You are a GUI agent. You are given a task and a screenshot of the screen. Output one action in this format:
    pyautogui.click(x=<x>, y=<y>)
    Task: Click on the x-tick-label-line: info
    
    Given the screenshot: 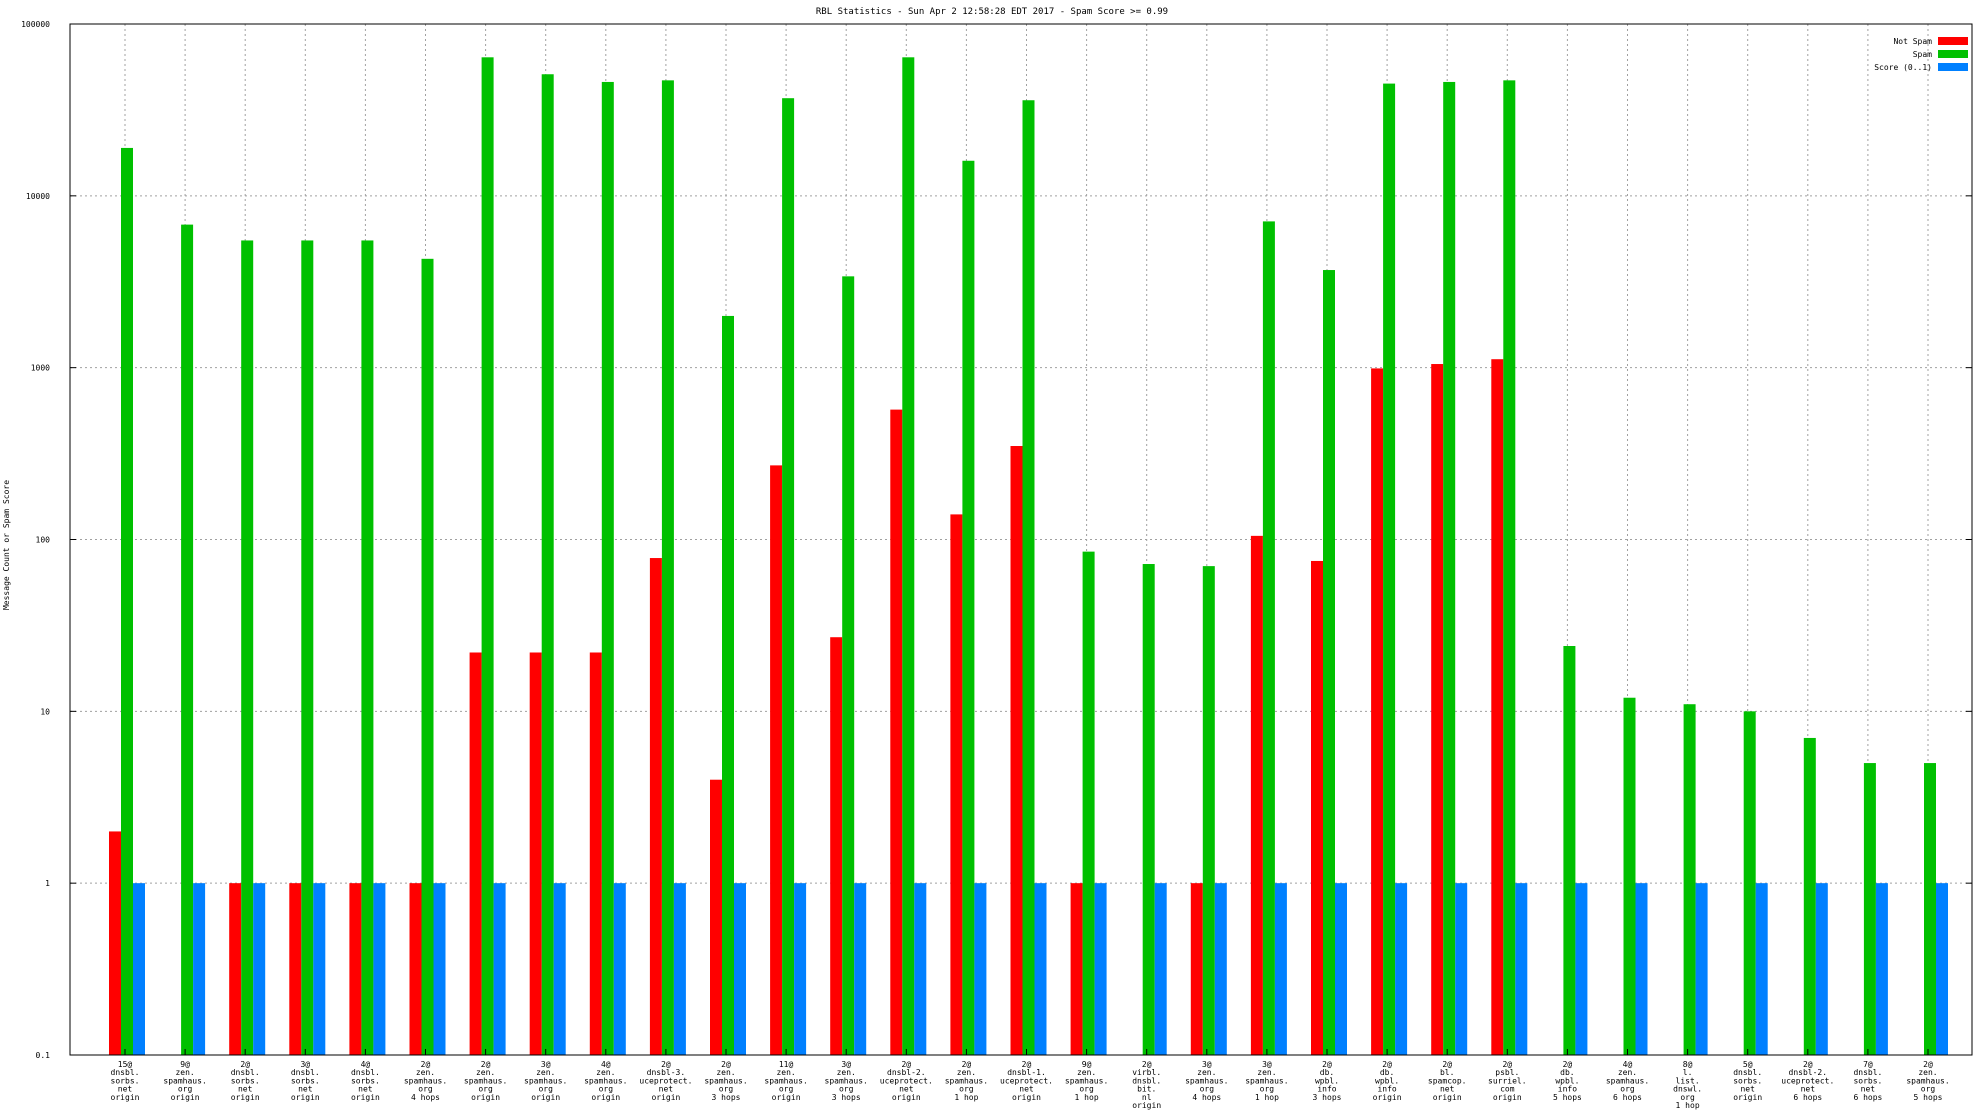 What is the action you would take?
    pyautogui.click(x=1386, y=1089)
    